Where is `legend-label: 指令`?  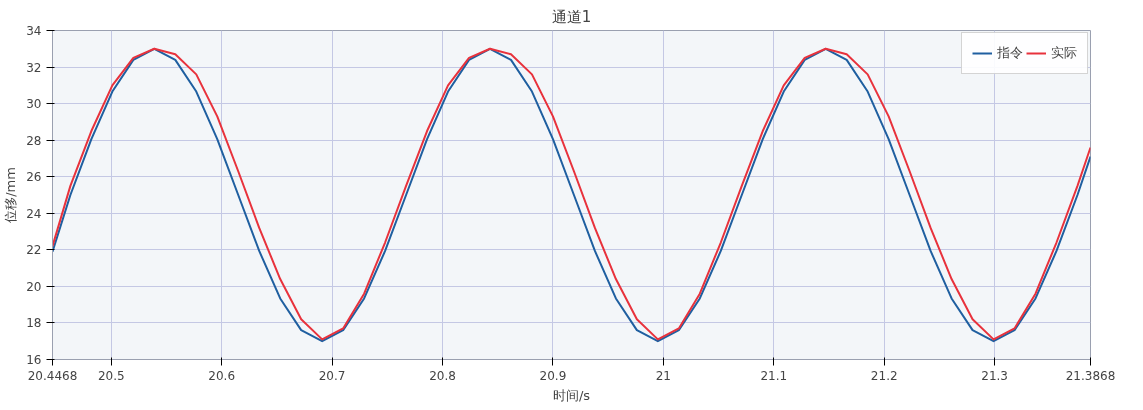 legend-label: 指令 is located at coordinates (1010, 53).